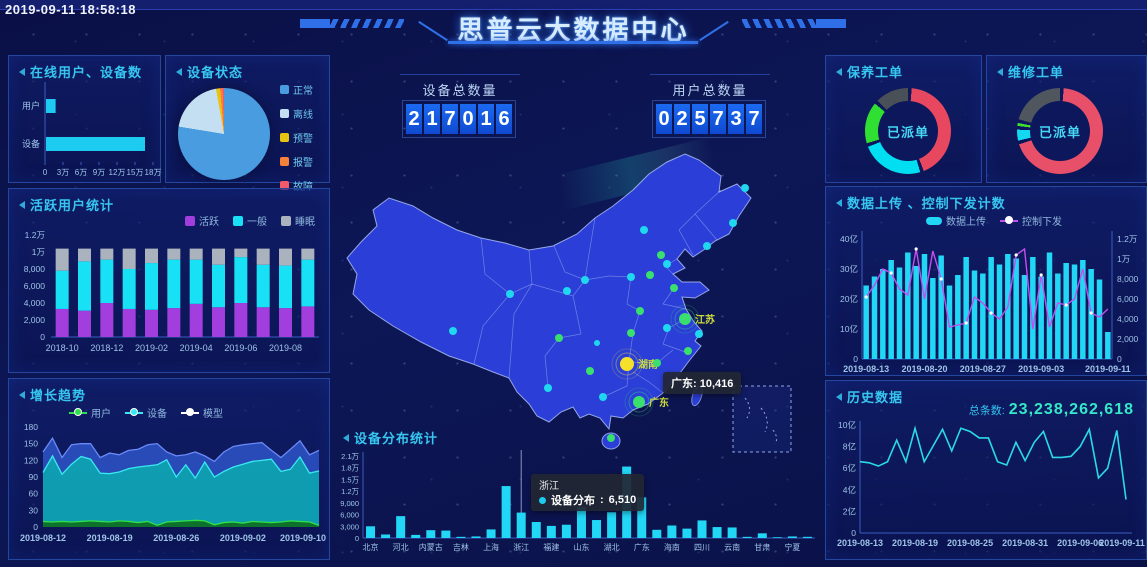 The image size is (1147, 567). Describe the element at coordinates (1060, 131) in the screenshot. I see `work-order-donut: 已派单` at that location.